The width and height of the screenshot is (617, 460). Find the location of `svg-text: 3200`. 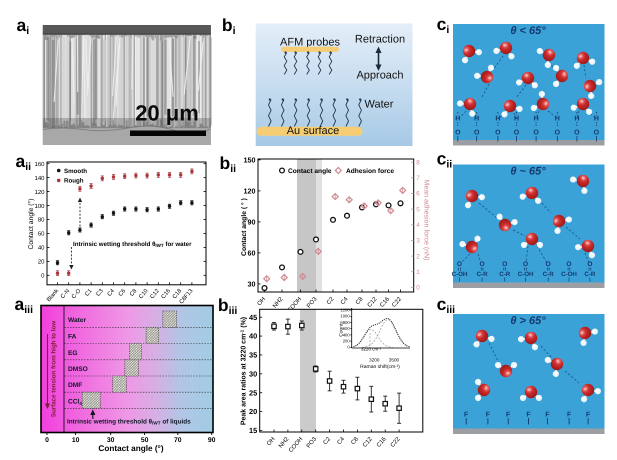

svg-text: 3200 is located at coordinates (374, 360).